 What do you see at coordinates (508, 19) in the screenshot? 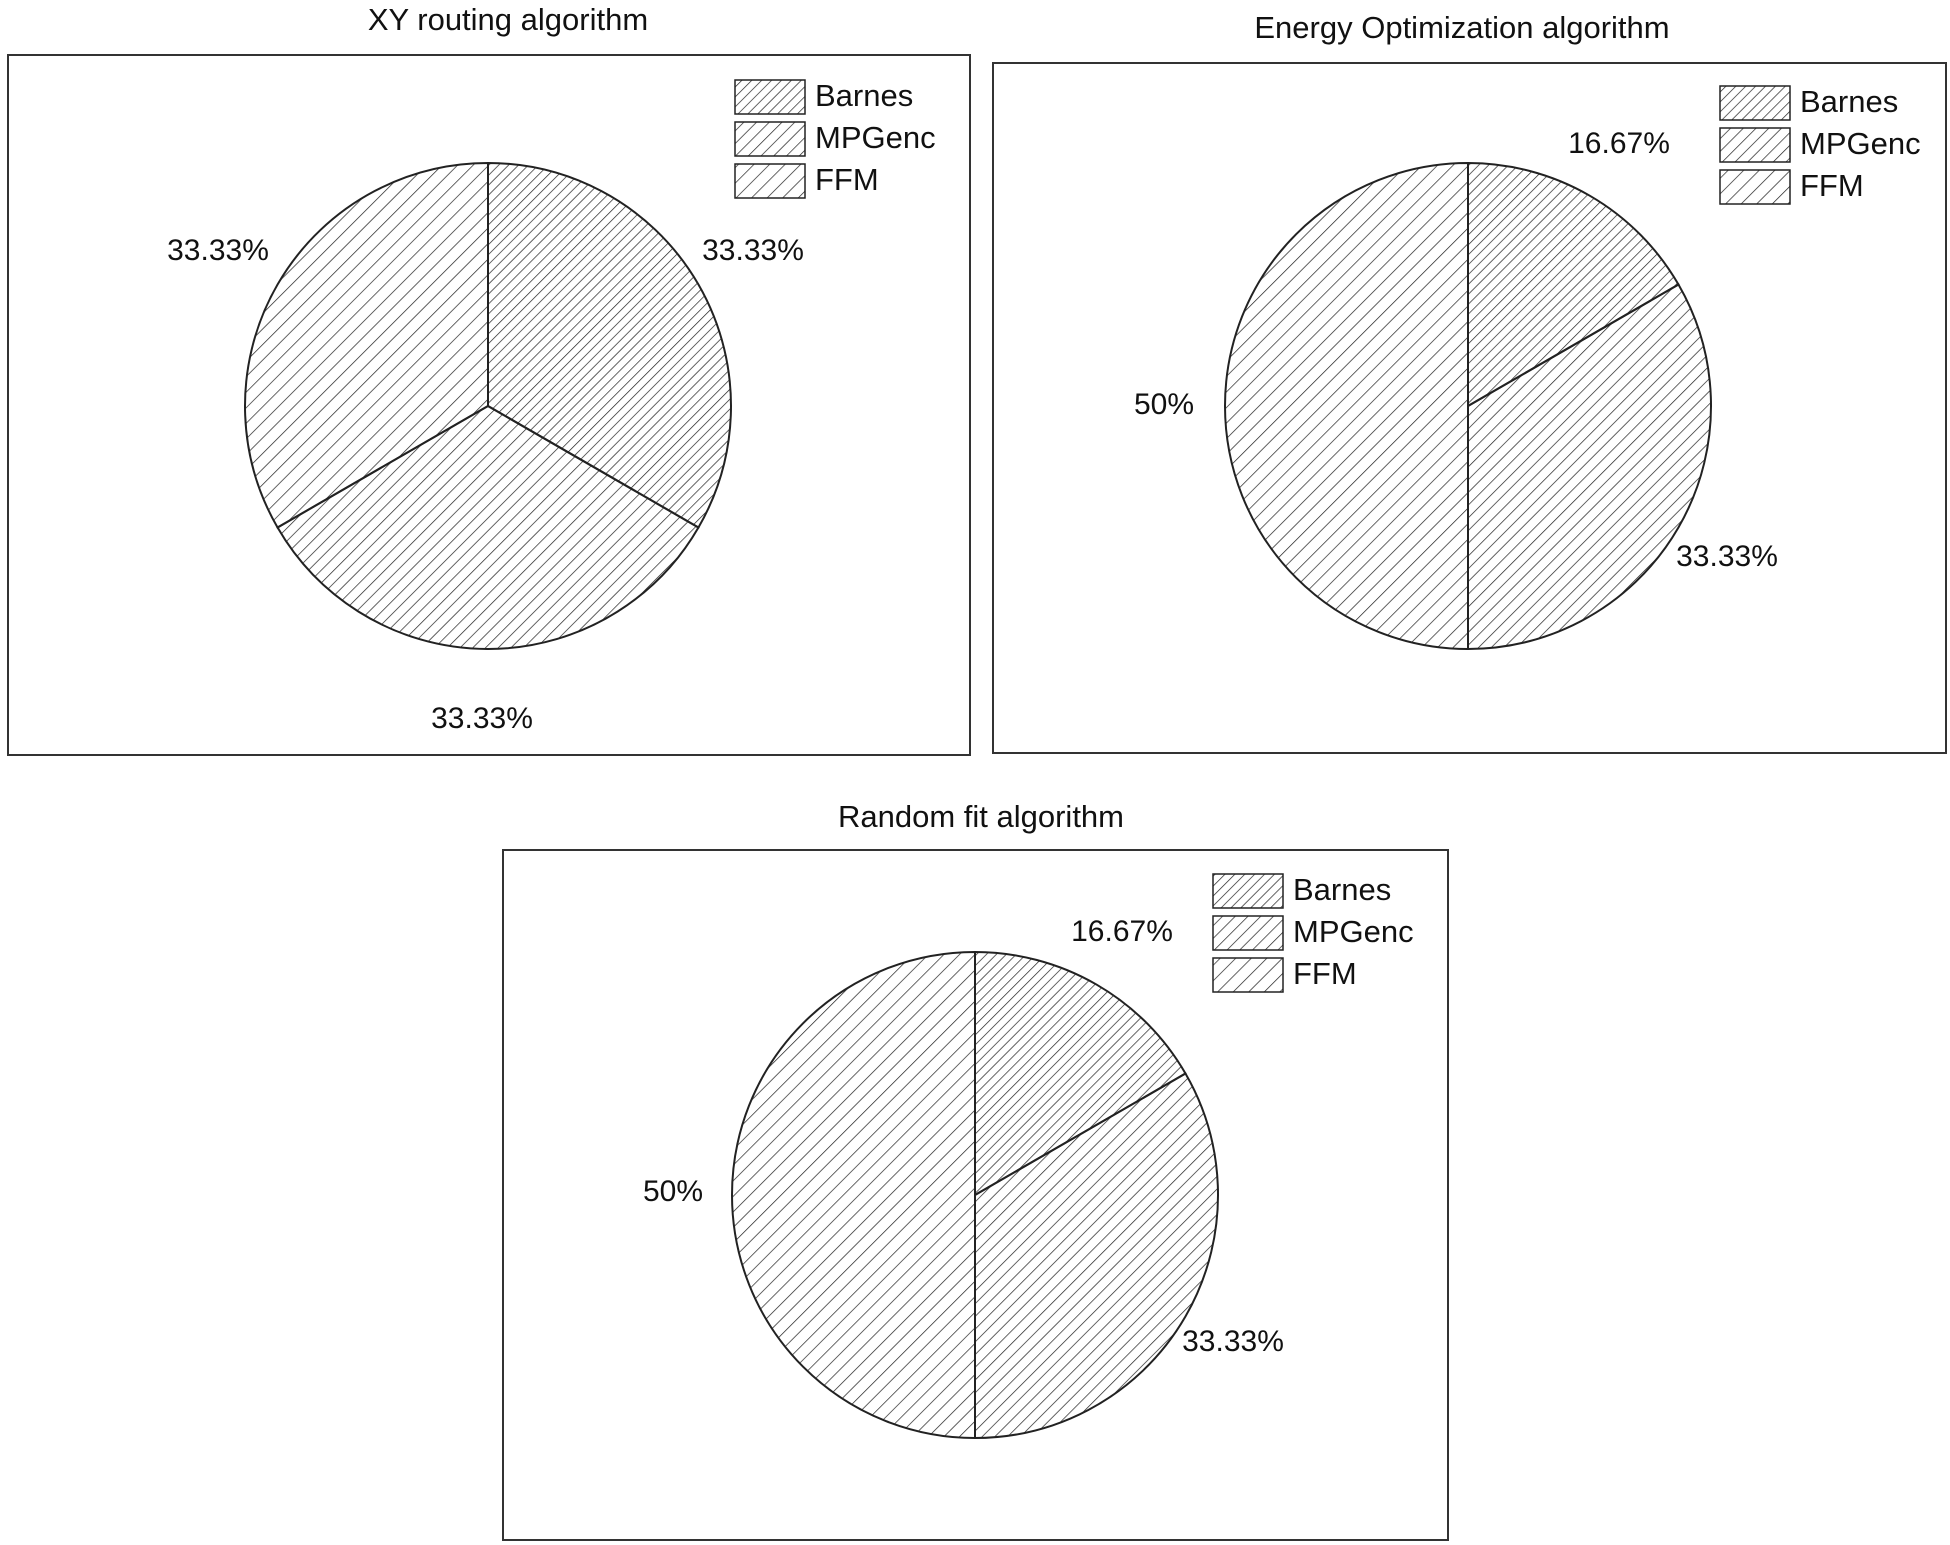
I see `chart-title: XY routing algorithm` at bounding box center [508, 19].